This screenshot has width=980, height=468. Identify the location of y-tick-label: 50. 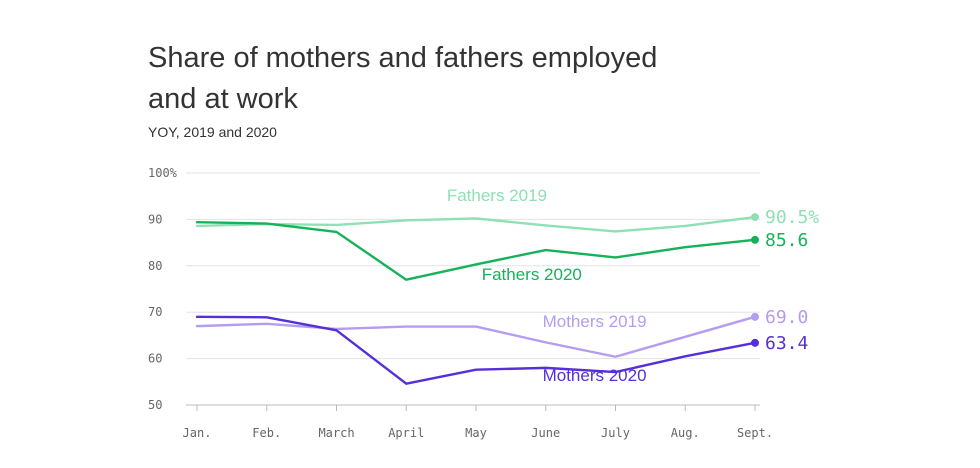
(155, 405).